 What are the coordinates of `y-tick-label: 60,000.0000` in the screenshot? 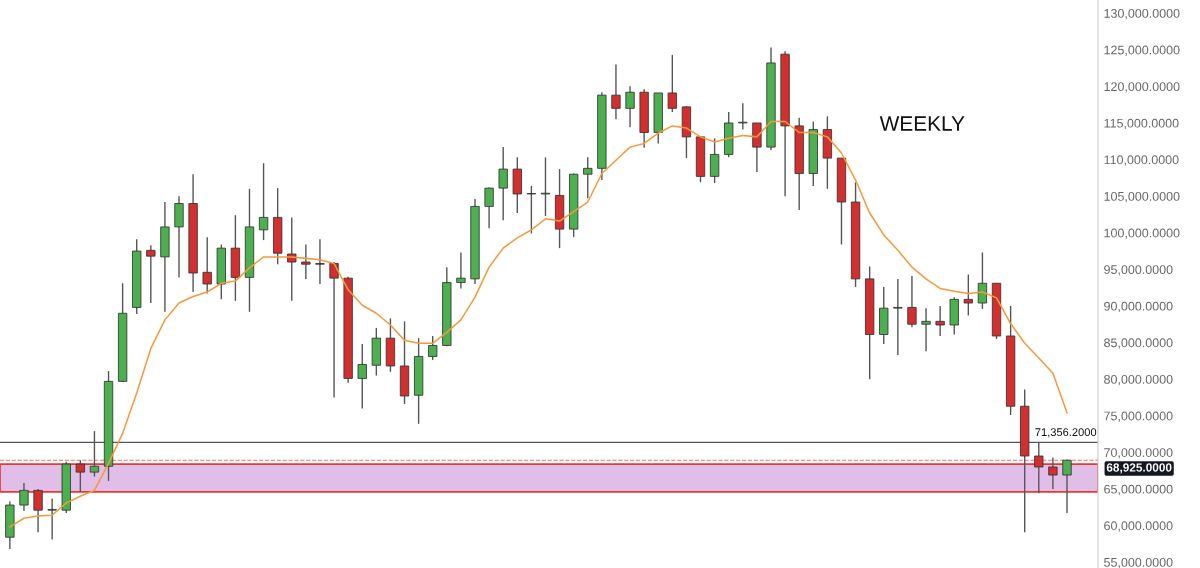 It's located at (1138, 526).